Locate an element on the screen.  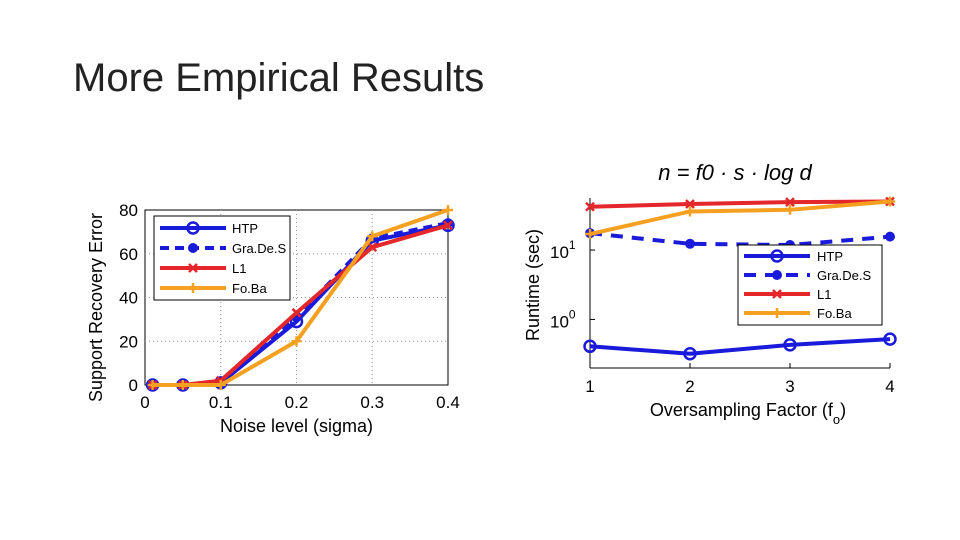
y-tick-exponent: 0 is located at coordinates (572, 314).